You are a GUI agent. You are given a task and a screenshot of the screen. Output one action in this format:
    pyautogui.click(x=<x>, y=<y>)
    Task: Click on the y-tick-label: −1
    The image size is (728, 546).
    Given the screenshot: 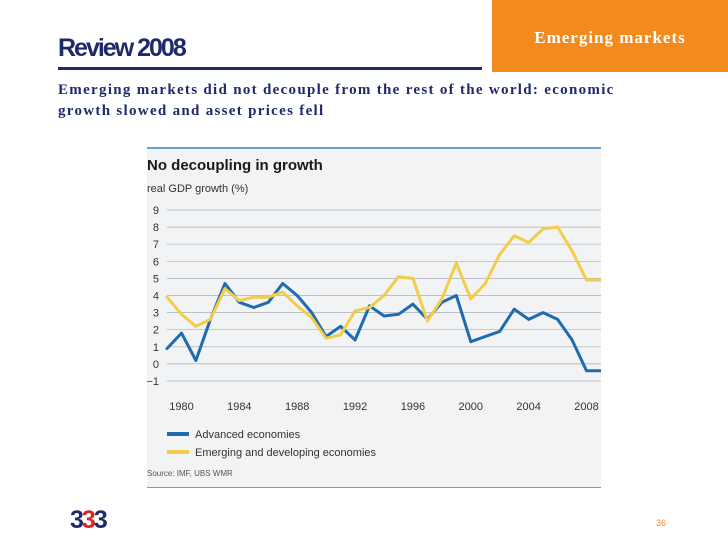 What is the action you would take?
    pyautogui.click(x=153, y=382)
    